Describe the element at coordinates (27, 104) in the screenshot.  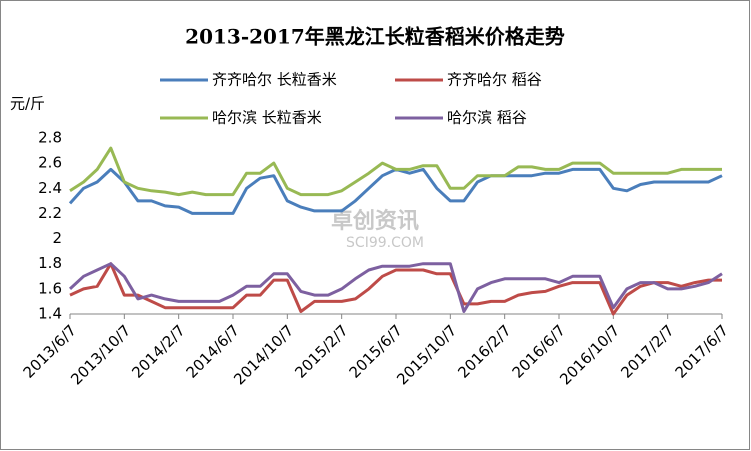
I see `y-axis-label: 元/斤` at that location.